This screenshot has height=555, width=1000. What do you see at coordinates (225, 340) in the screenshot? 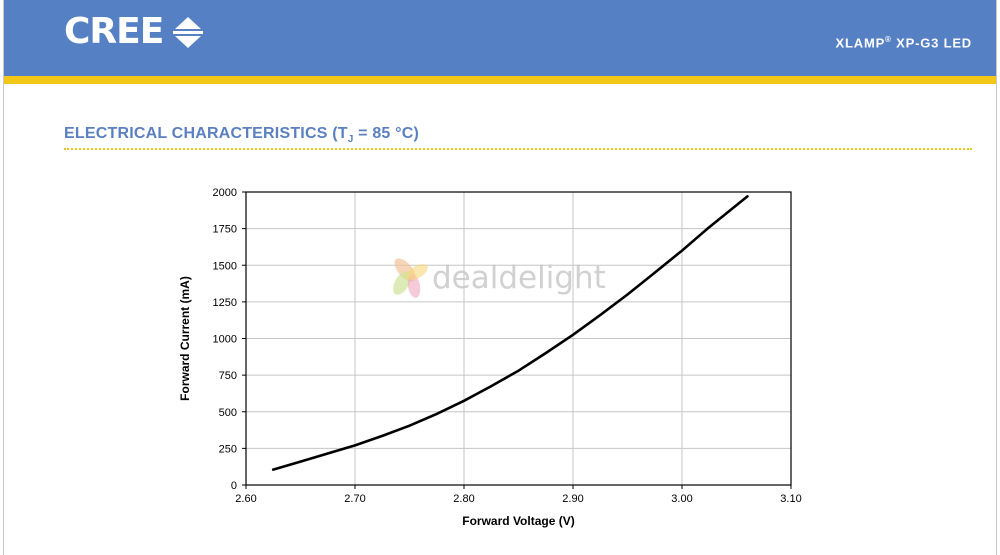
I see `y-tick-label: 1000` at bounding box center [225, 340].